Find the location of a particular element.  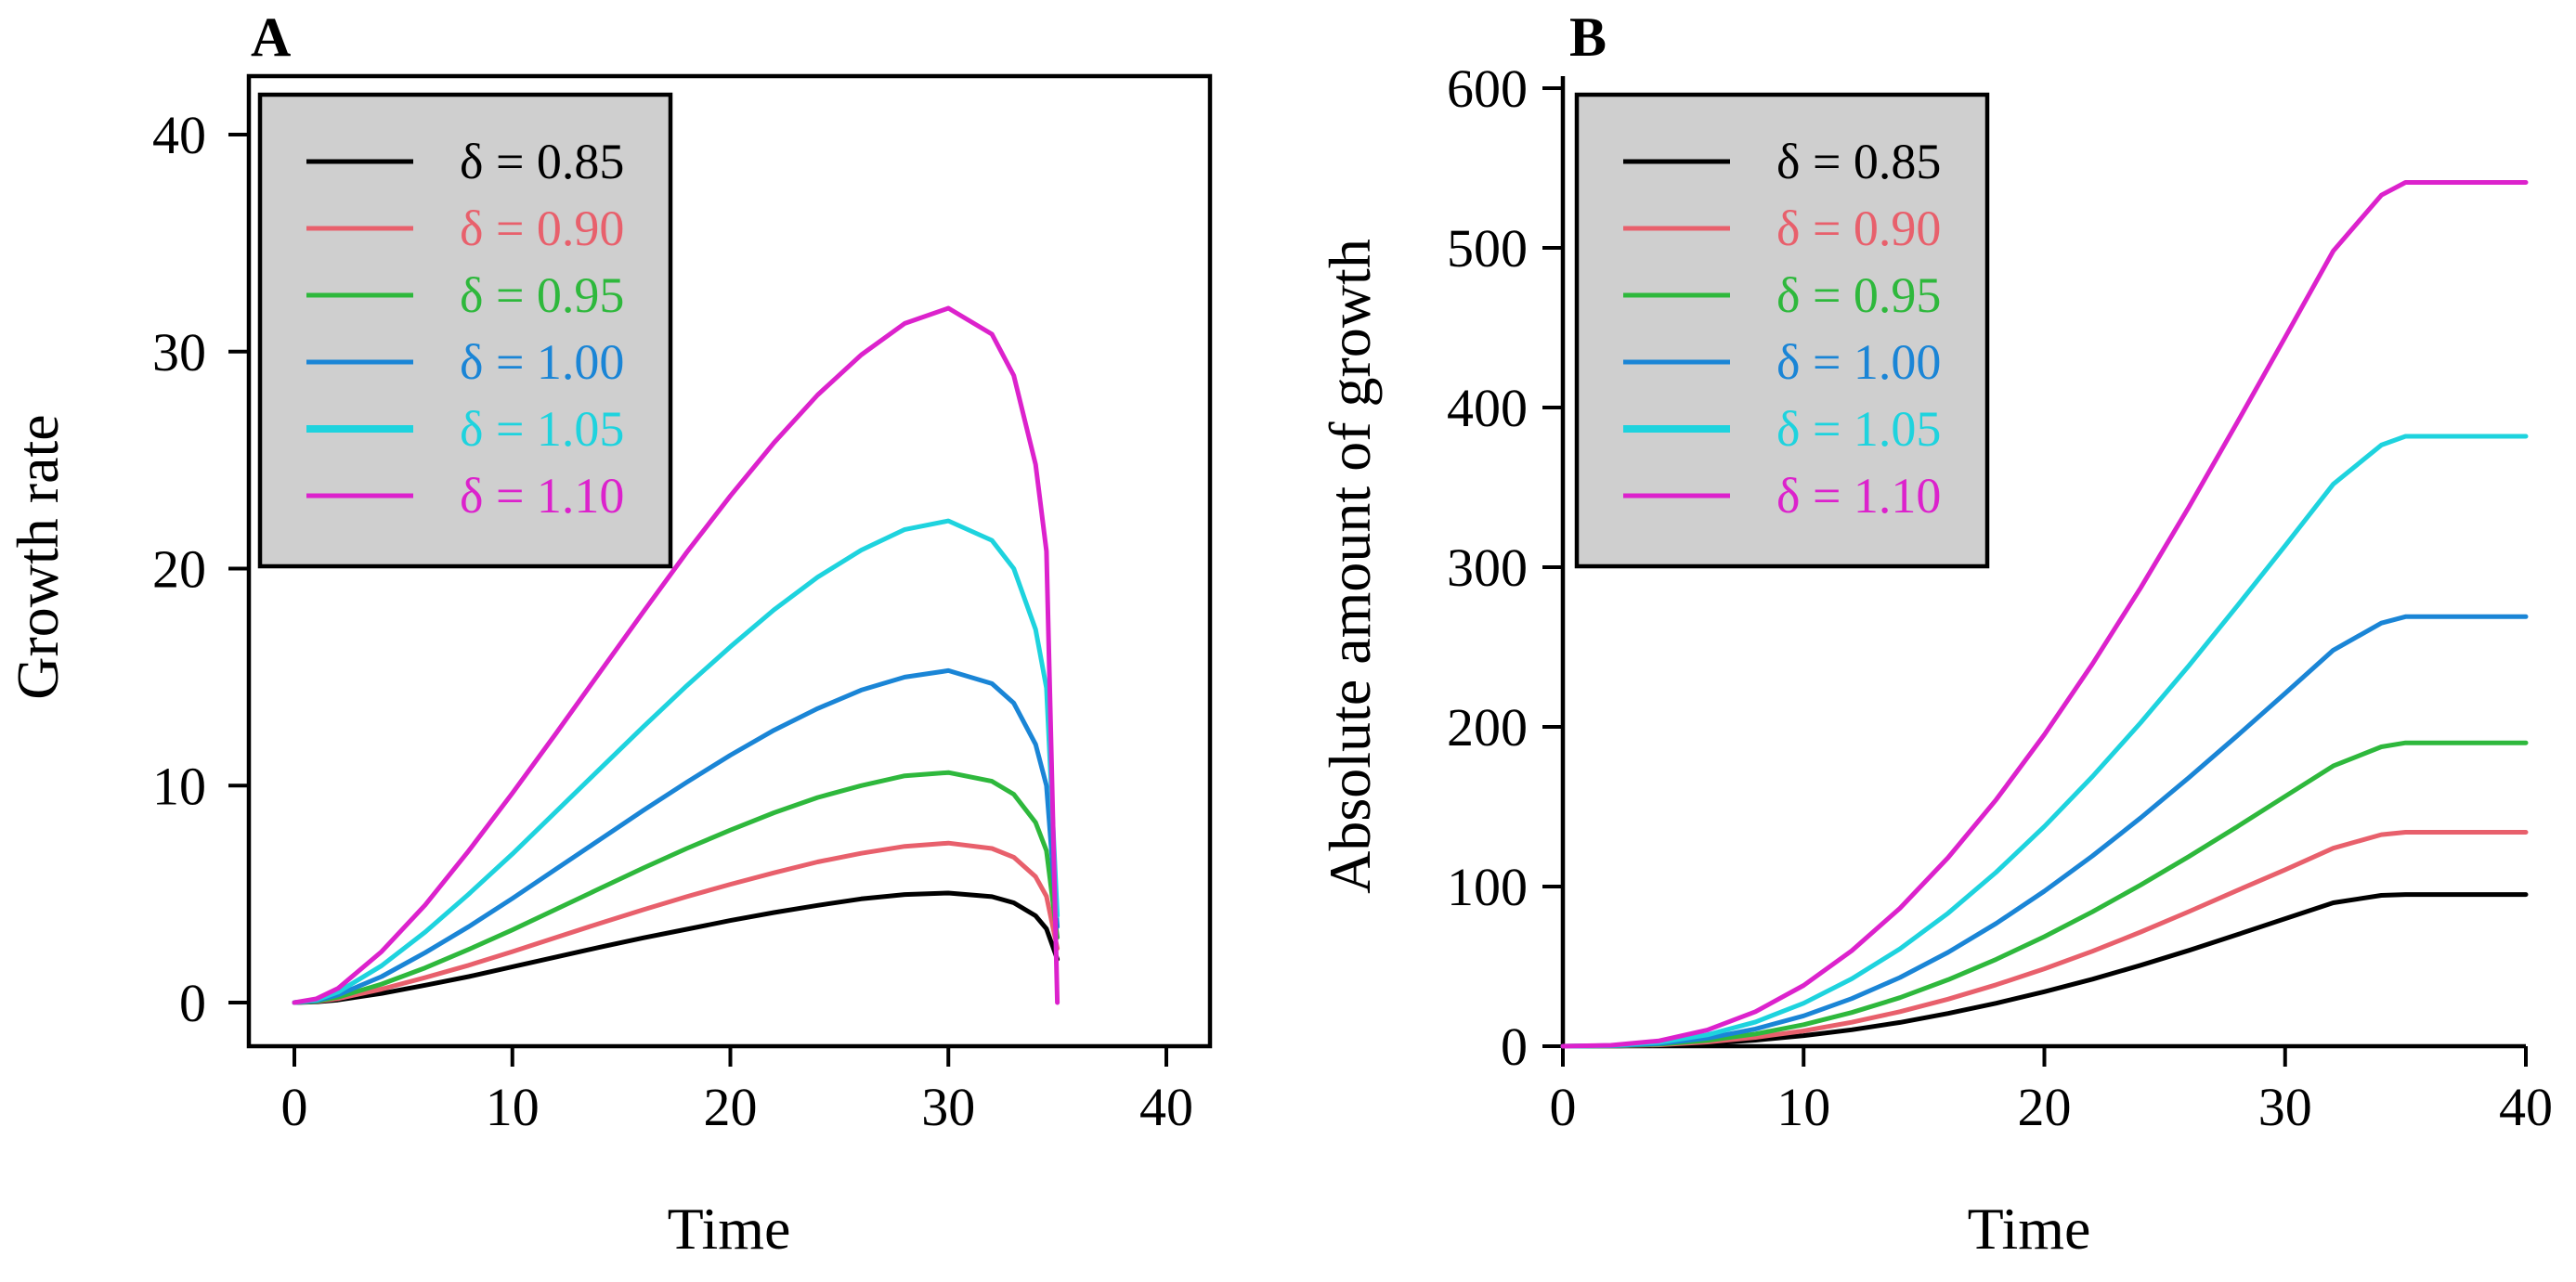

y-tick-label: 600 is located at coordinates (1487, 88).